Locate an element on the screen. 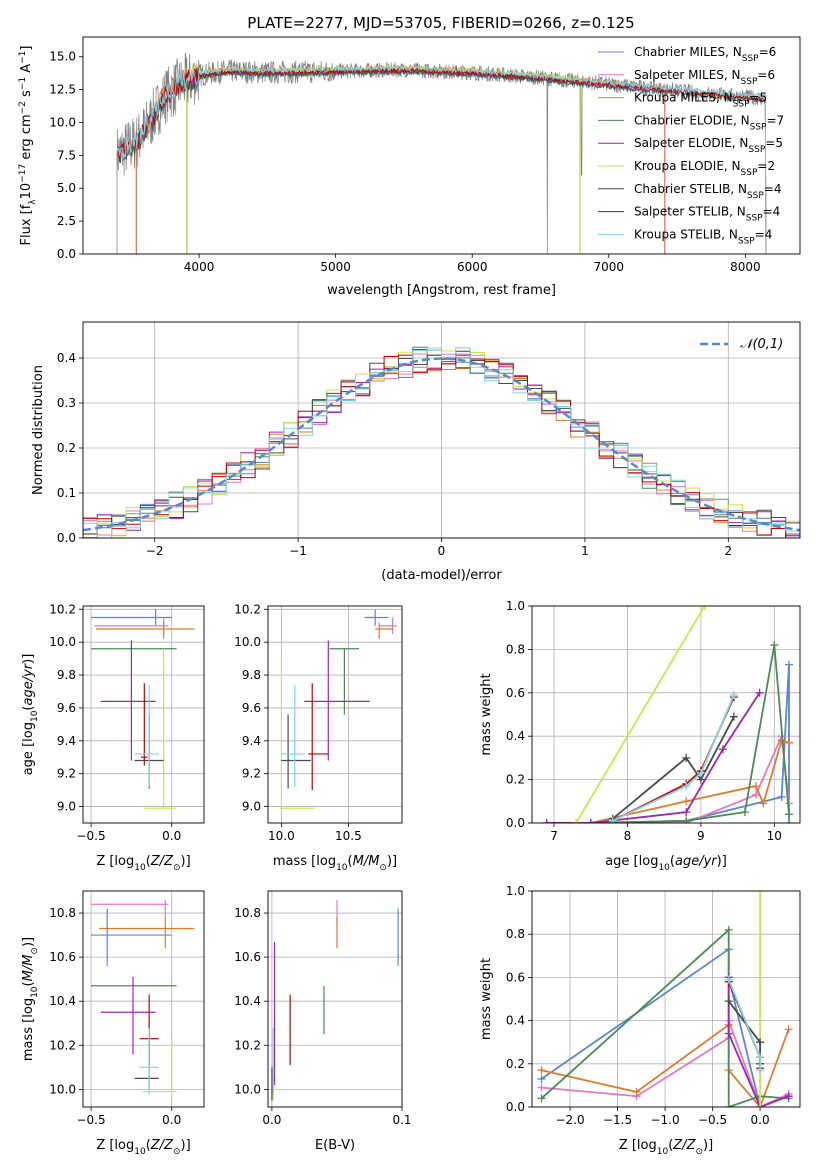  y-axis-label: Flux [fλ10−17 erg cm−2 s−1 A−1] is located at coordinates (28, 146).